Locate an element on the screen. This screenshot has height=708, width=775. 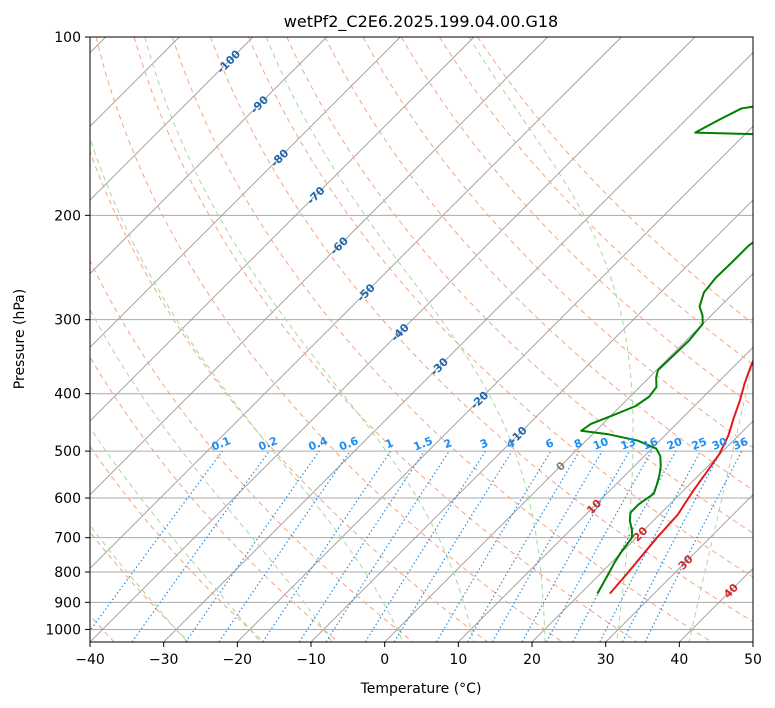
x-tick-label: 50 is located at coordinates (753, 660).